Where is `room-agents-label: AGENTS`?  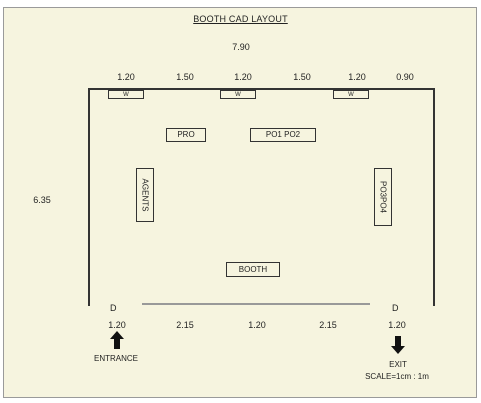 room-agents-label: AGENTS is located at coordinates (145, 195).